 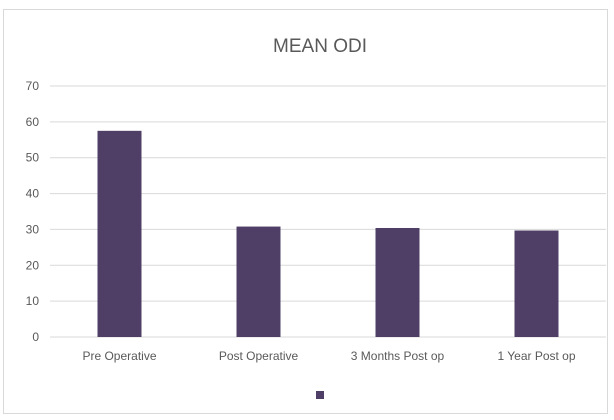 I want to click on y-tick-label: 60, so click(x=33, y=122).